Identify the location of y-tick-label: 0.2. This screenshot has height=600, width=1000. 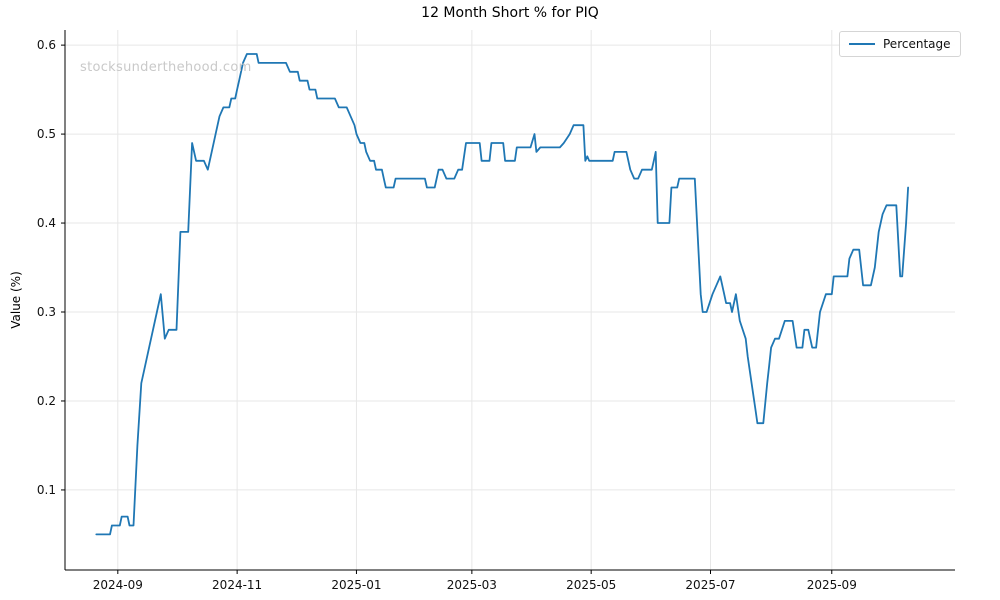
(46, 401).